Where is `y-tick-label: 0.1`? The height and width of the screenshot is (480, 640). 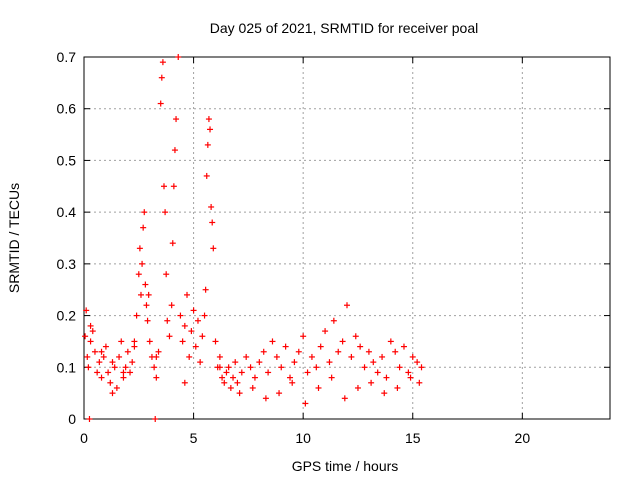 y-tick-label: 0.1 is located at coordinates (67, 367).